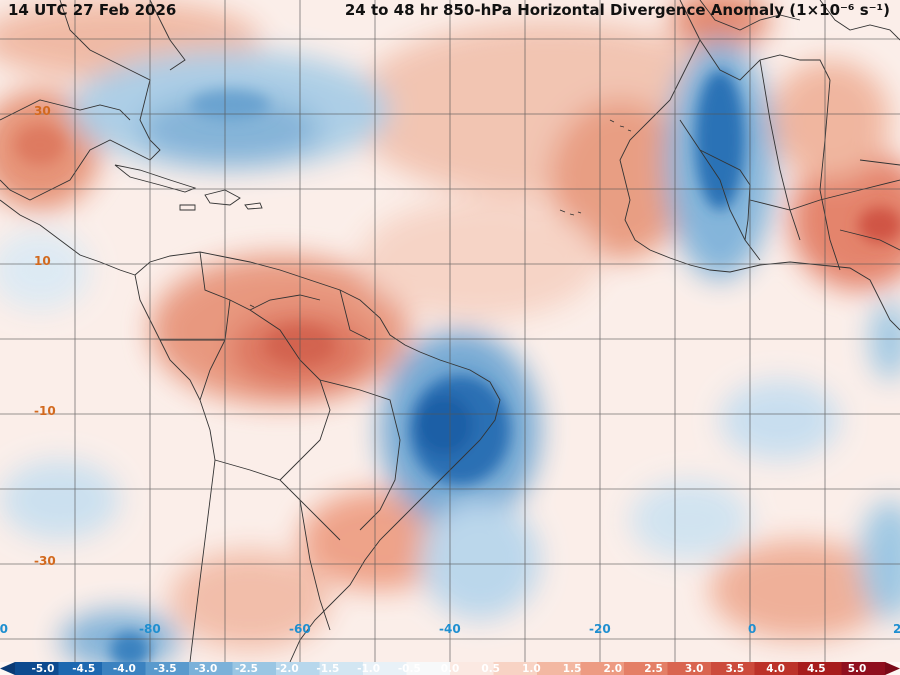  Describe the element at coordinates (613, 669) in the screenshot. I see `colorbar-tick-label: 2.0` at that location.